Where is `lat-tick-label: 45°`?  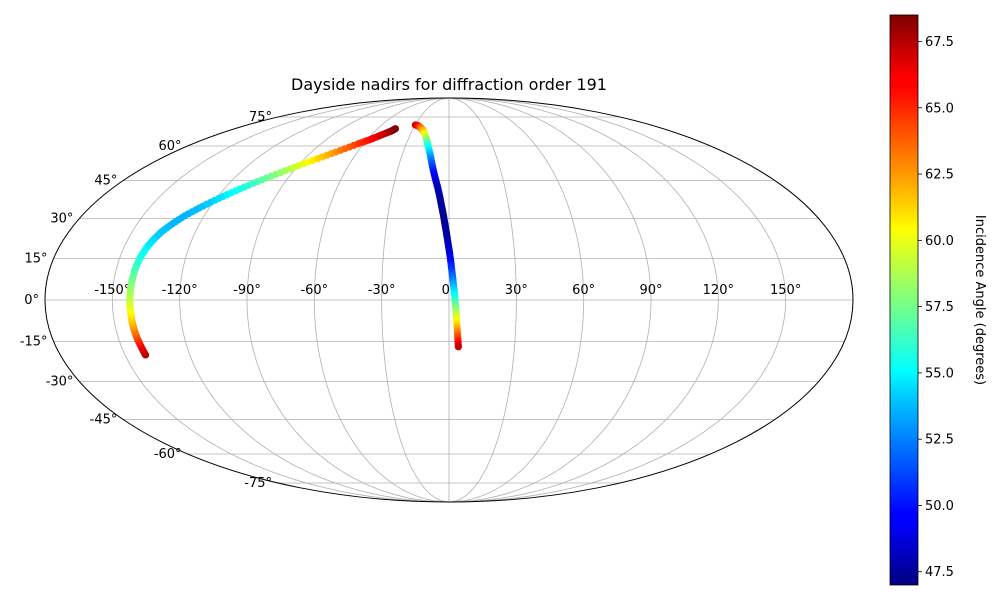
lat-tick-label: 45° is located at coordinates (105, 180).